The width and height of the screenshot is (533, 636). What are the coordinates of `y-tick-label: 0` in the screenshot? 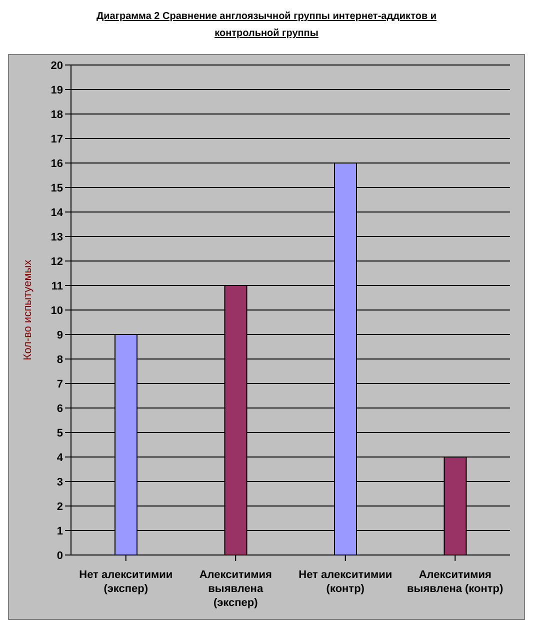 It's located at (59, 556).